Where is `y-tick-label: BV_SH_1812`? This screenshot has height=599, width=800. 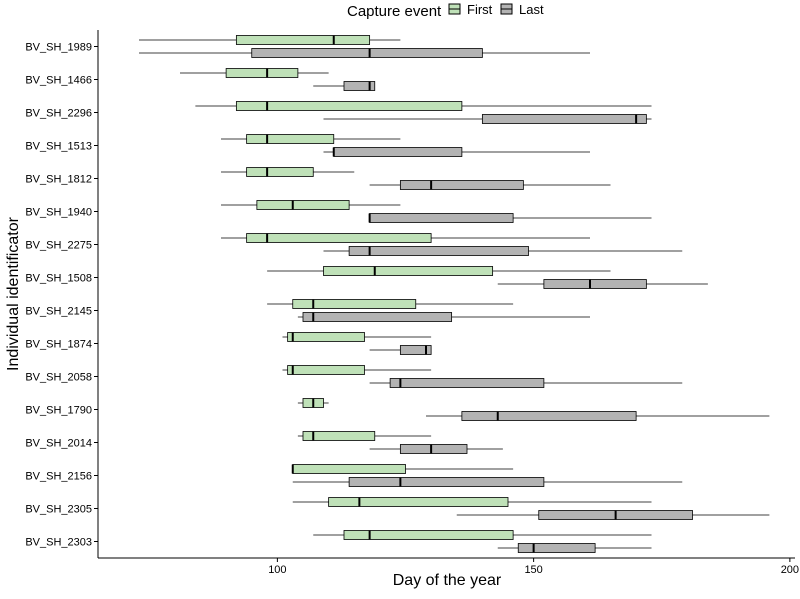
y-tick-label: BV_SH_1812 is located at coordinates (58, 180).